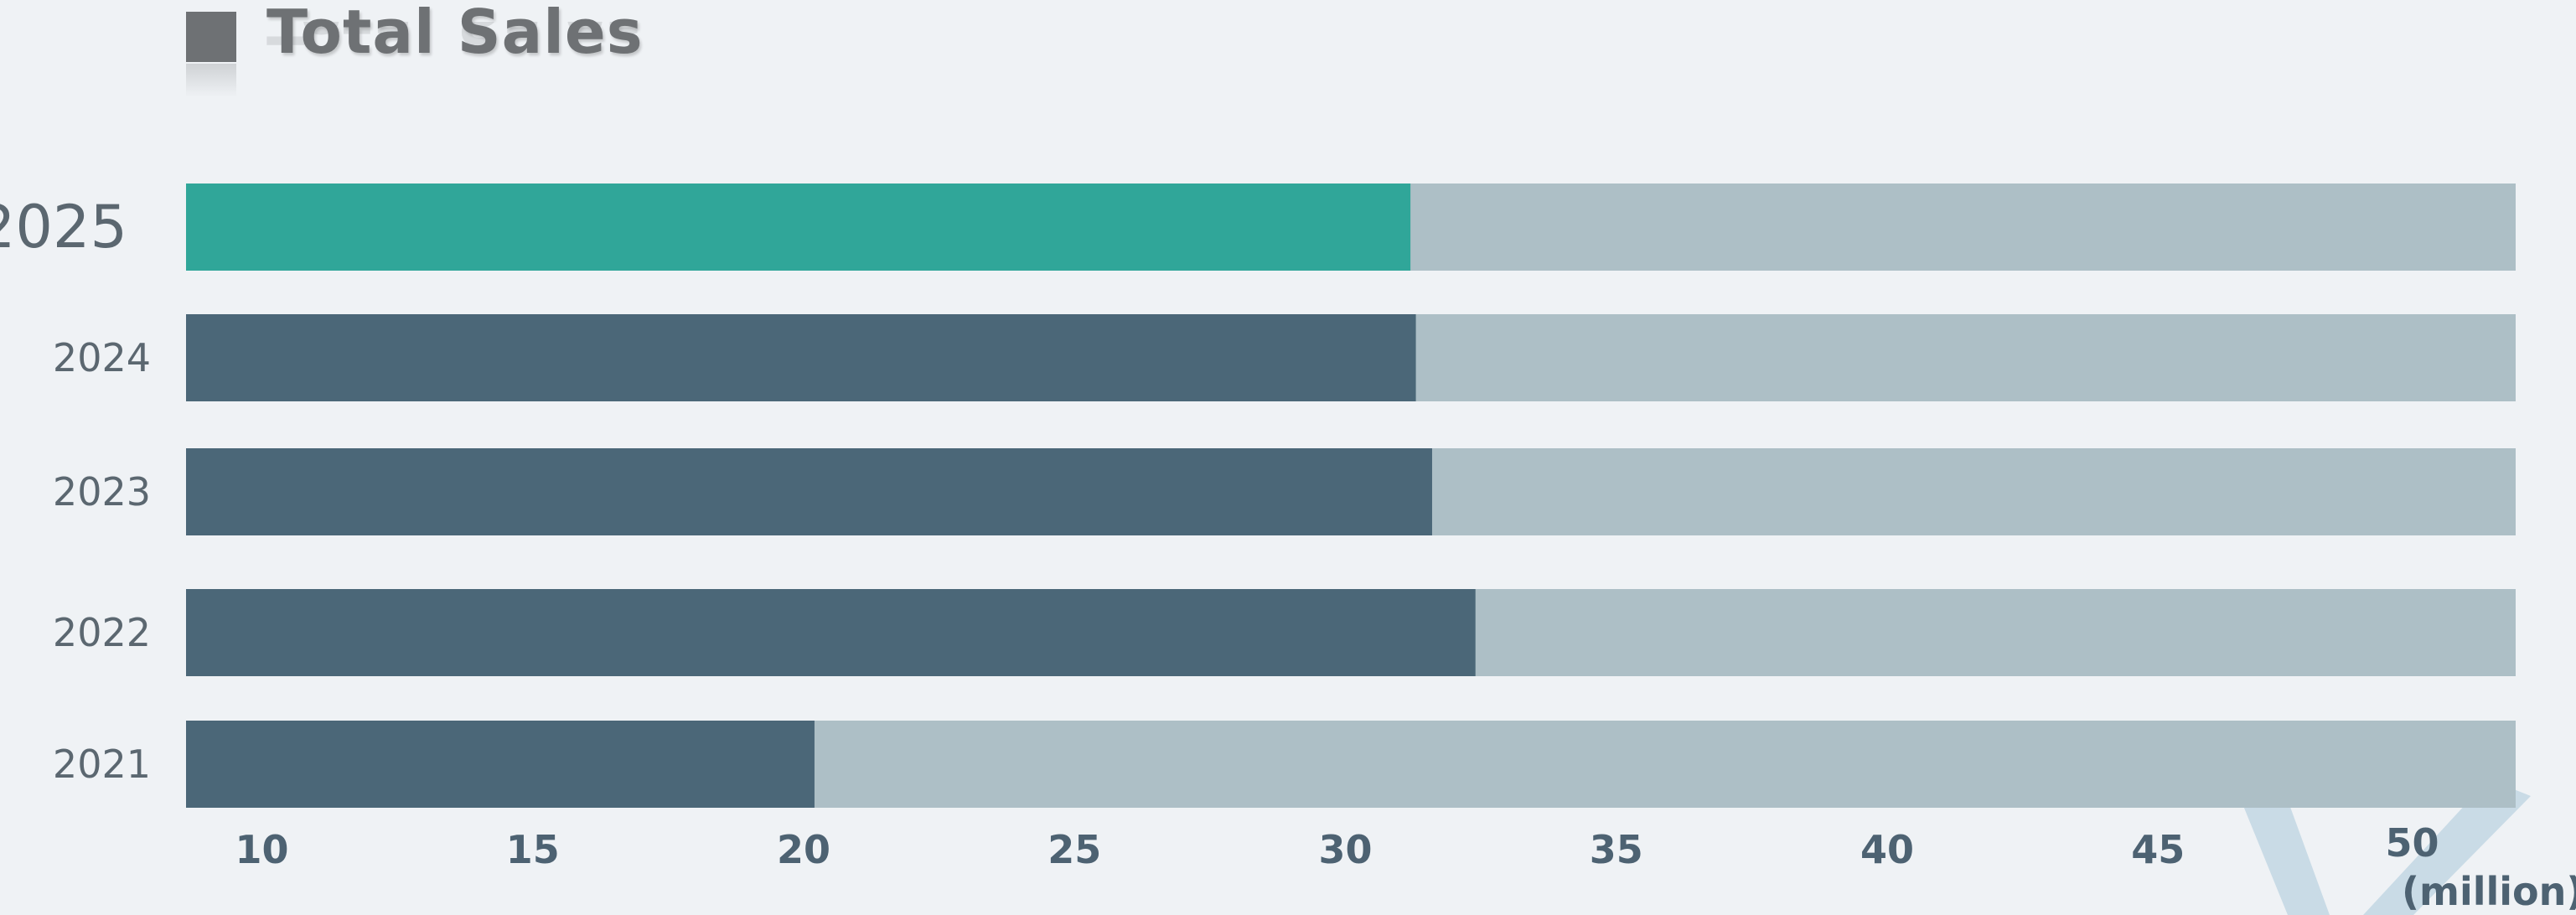 This screenshot has height=915, width=2576. I want to click on x-tick-label-30: 30, so click(1346, 849).